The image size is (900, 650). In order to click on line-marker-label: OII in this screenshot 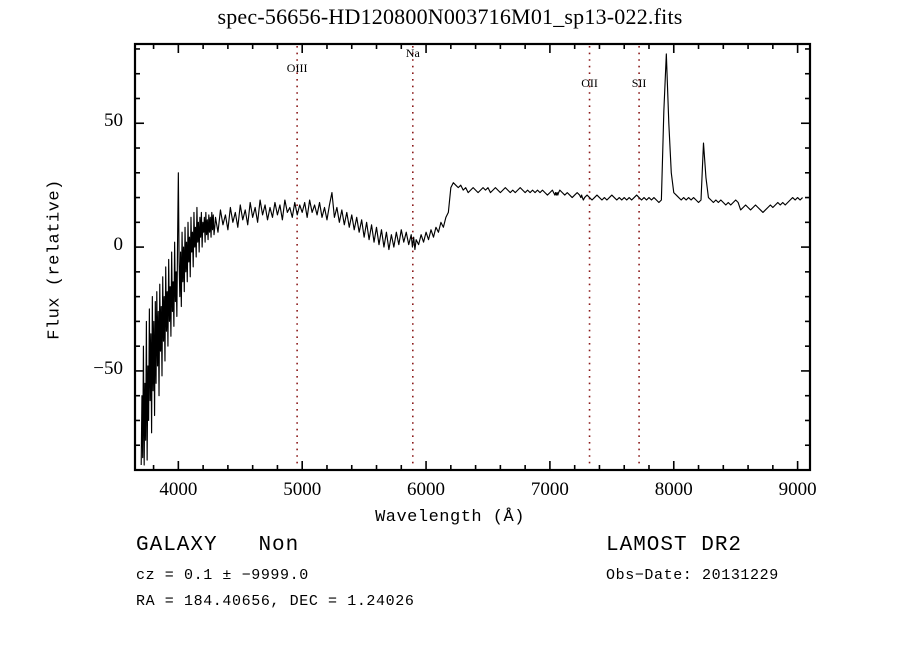, I will do `click(589, 82)`.